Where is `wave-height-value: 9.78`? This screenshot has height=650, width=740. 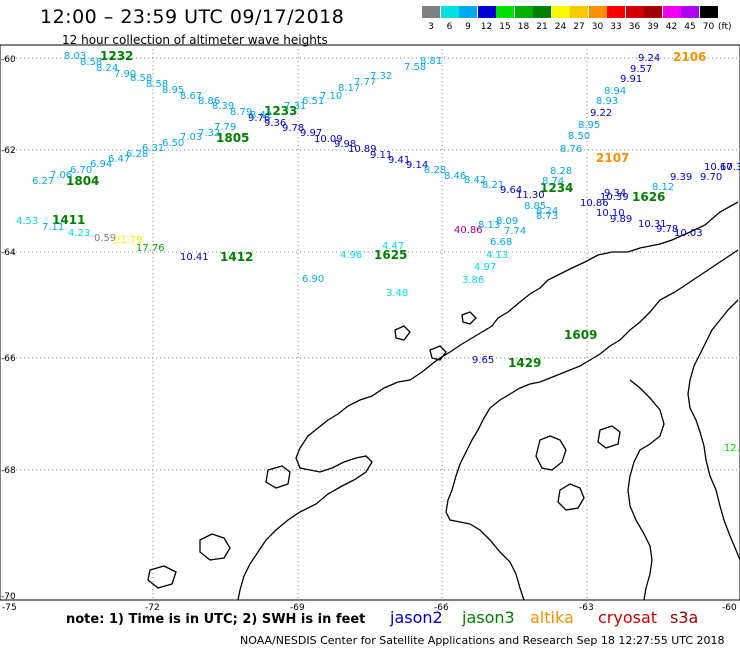
wave-height-value: 9.78 is located at coordinates (667, 229).